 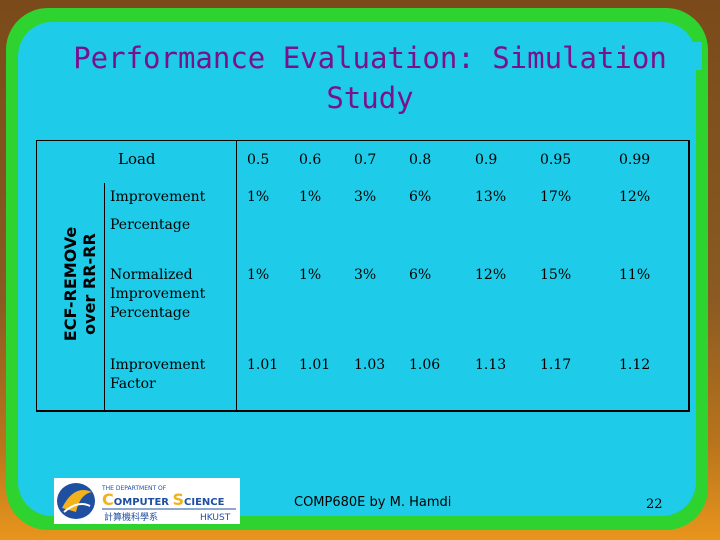 I want to click on row-label-factor: Factor, so click(x=133, y=384).